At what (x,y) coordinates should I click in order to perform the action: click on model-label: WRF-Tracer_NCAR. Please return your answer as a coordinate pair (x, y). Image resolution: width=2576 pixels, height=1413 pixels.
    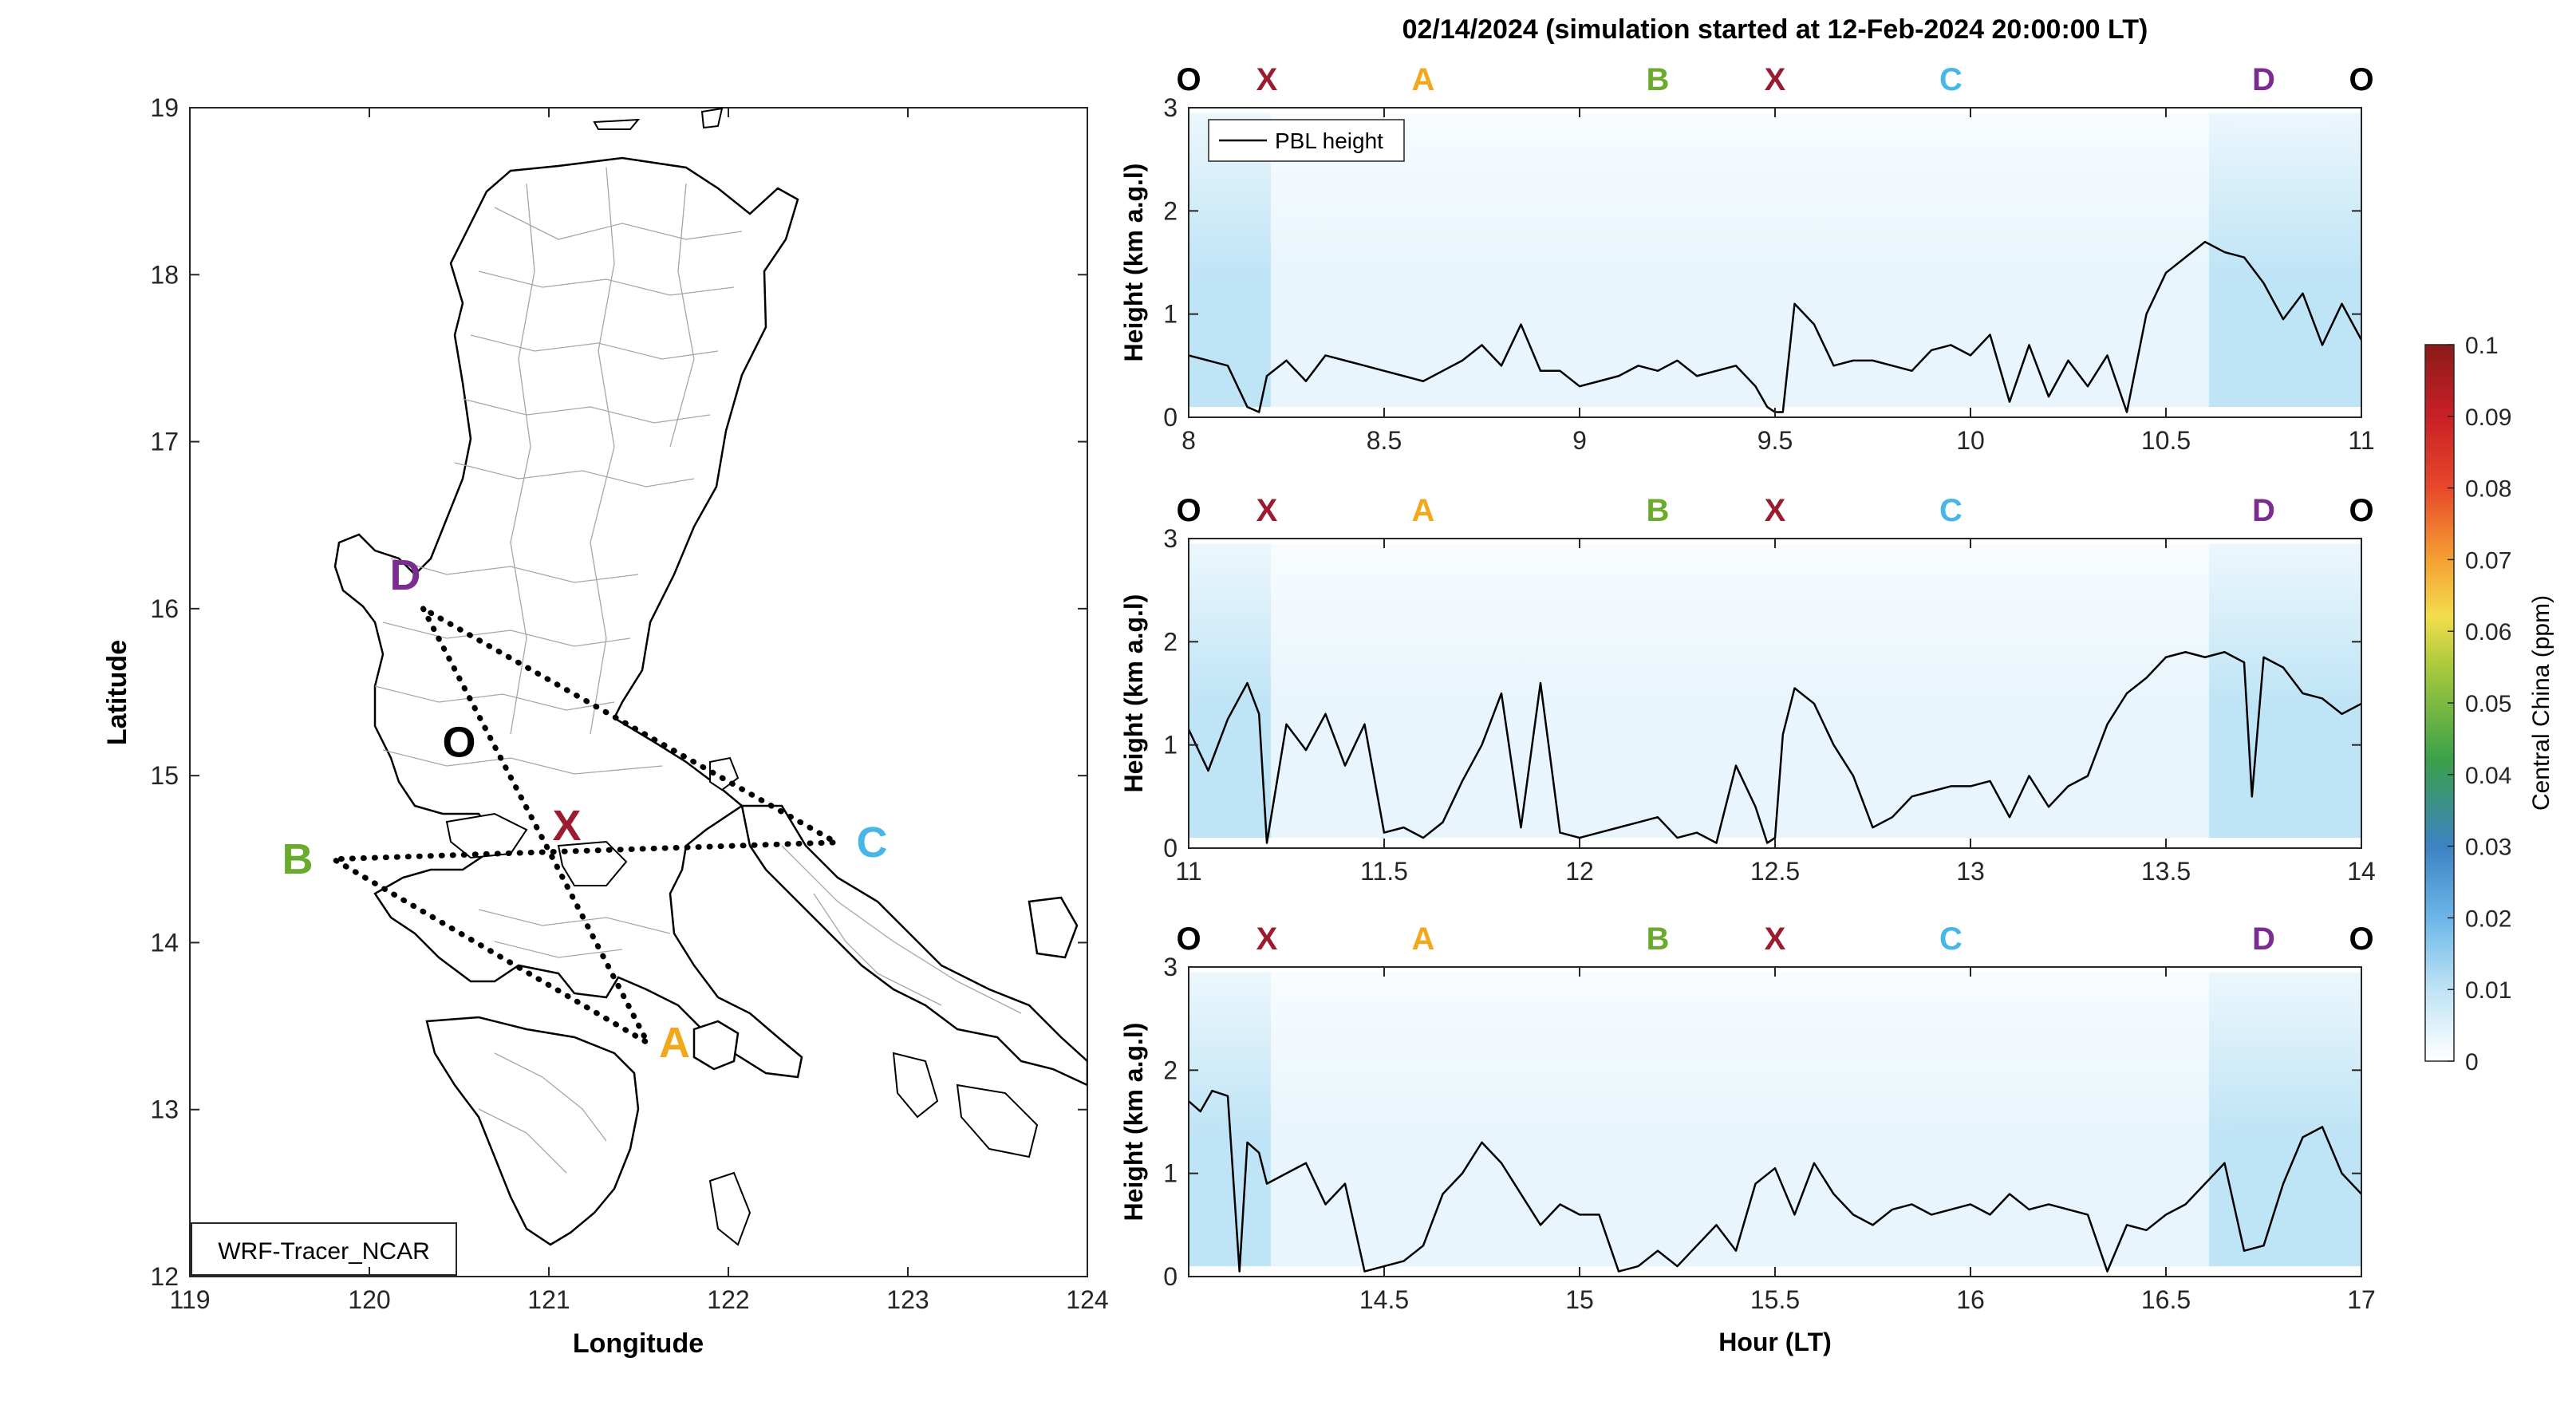
    Looking at the image, I should click on (324, 1251).